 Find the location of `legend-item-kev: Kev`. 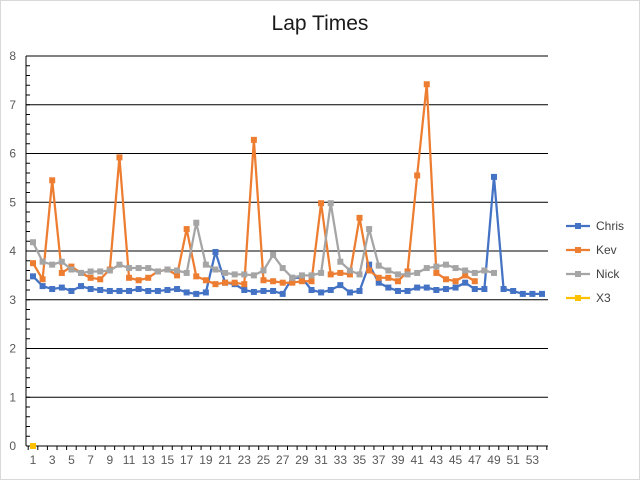

legend-item-kev: Kev is located at coordinates (591, 250).